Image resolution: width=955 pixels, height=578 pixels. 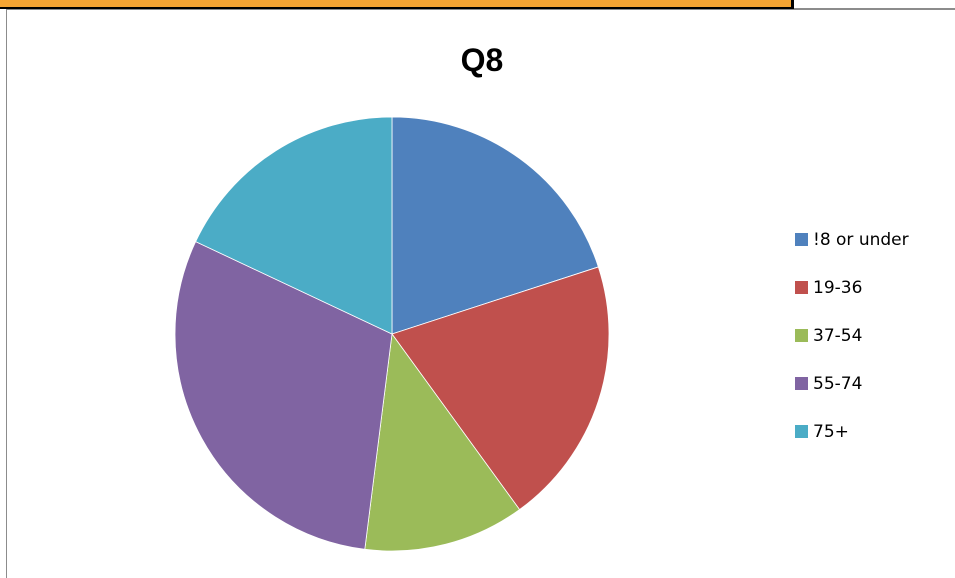 I want to click on legend-label: !8 or under, so click(x=861, y=240).